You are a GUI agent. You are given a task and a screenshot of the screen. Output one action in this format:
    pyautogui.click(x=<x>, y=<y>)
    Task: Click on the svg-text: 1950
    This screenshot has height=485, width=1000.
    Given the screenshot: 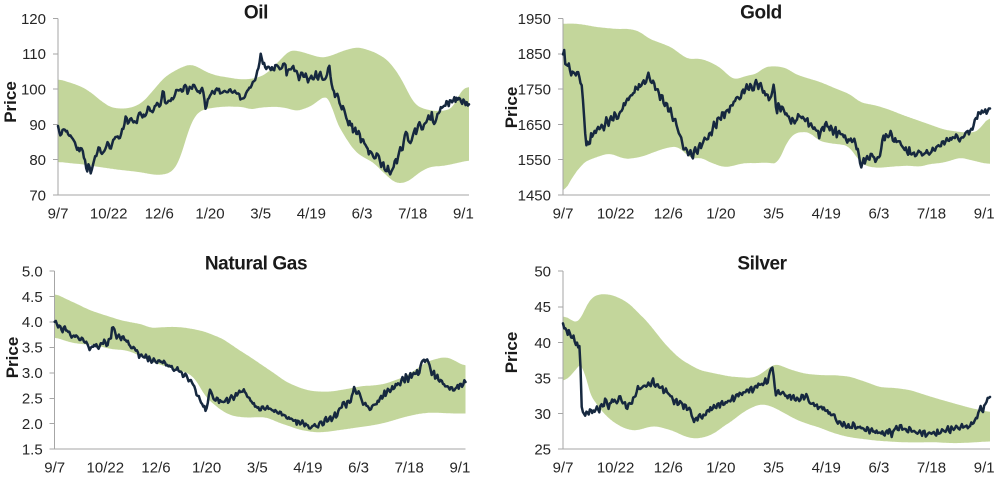 What is the action you would take?
    pyautogui.click(x=534, y=19)
    